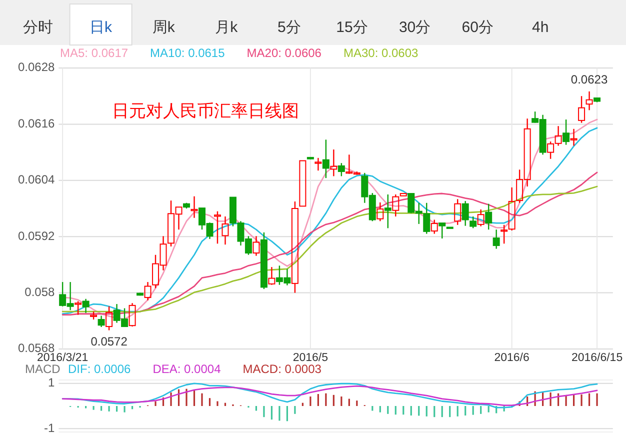  Describe the element at coordinates (540, 27) in the screenshot. I see `text: 4h` at that location.